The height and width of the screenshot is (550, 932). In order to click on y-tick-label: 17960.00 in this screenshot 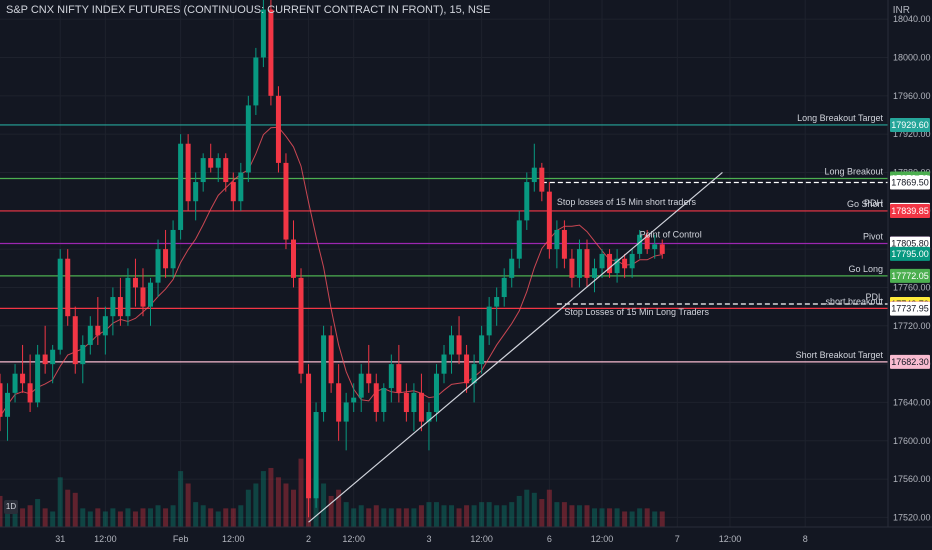, I will do `click(912, 96)`.